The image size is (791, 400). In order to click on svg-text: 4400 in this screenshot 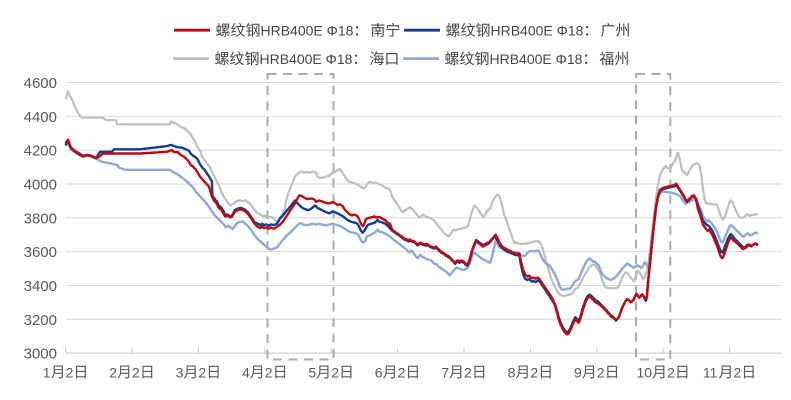, I will do `click(40, 117)`.